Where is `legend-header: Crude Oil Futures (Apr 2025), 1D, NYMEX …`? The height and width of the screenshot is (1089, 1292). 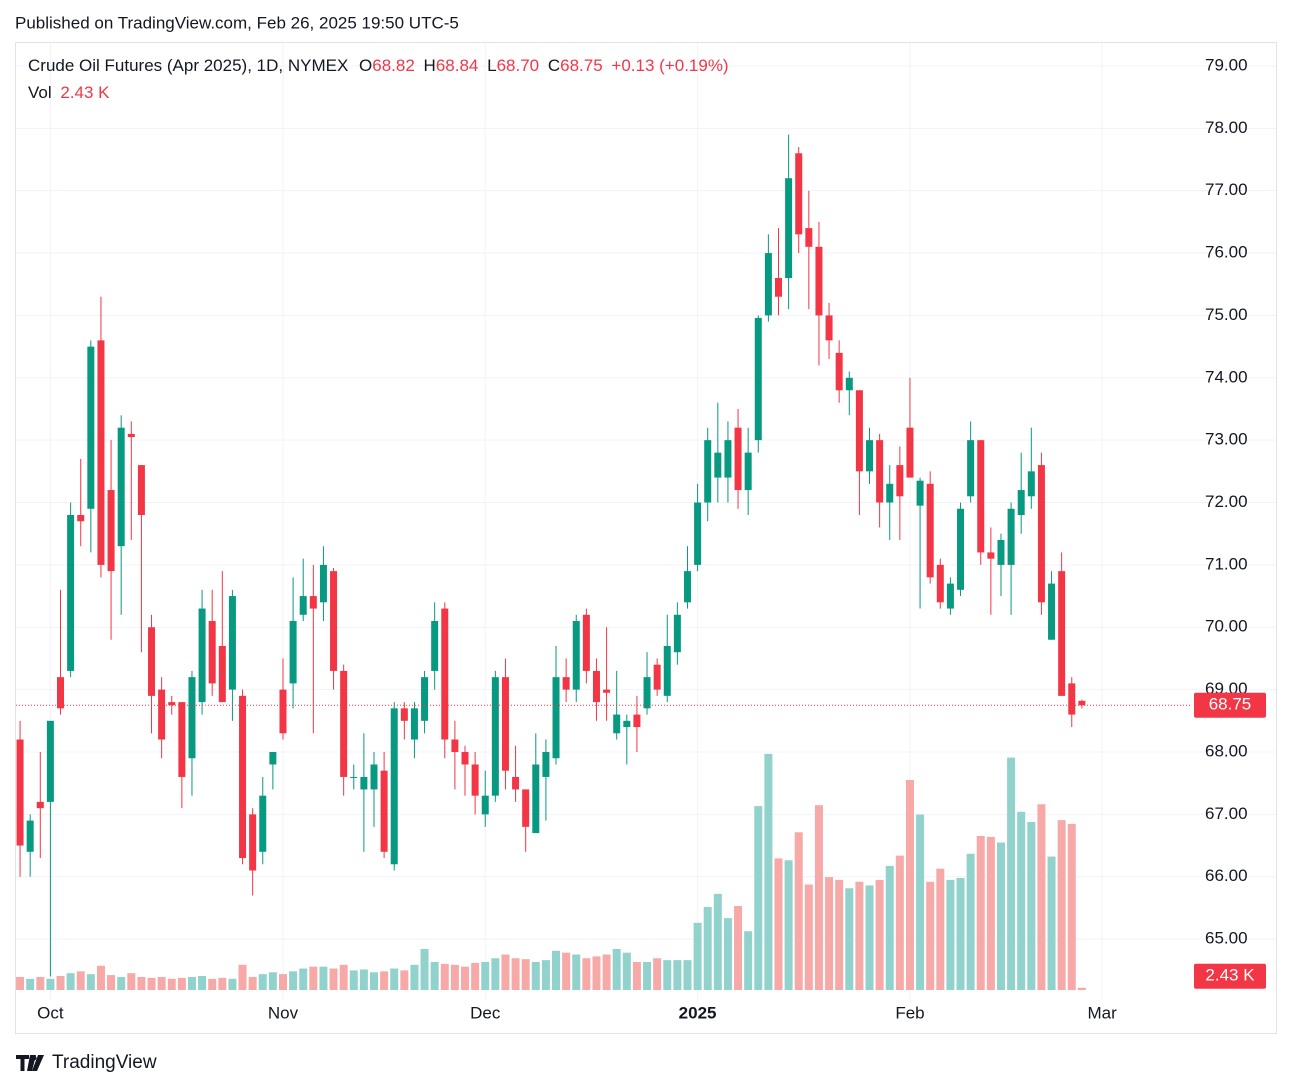 legend-header: Crude Oil Futures (Apr 2025), 1D, NYMEX … is located at coordinates (378, 65).